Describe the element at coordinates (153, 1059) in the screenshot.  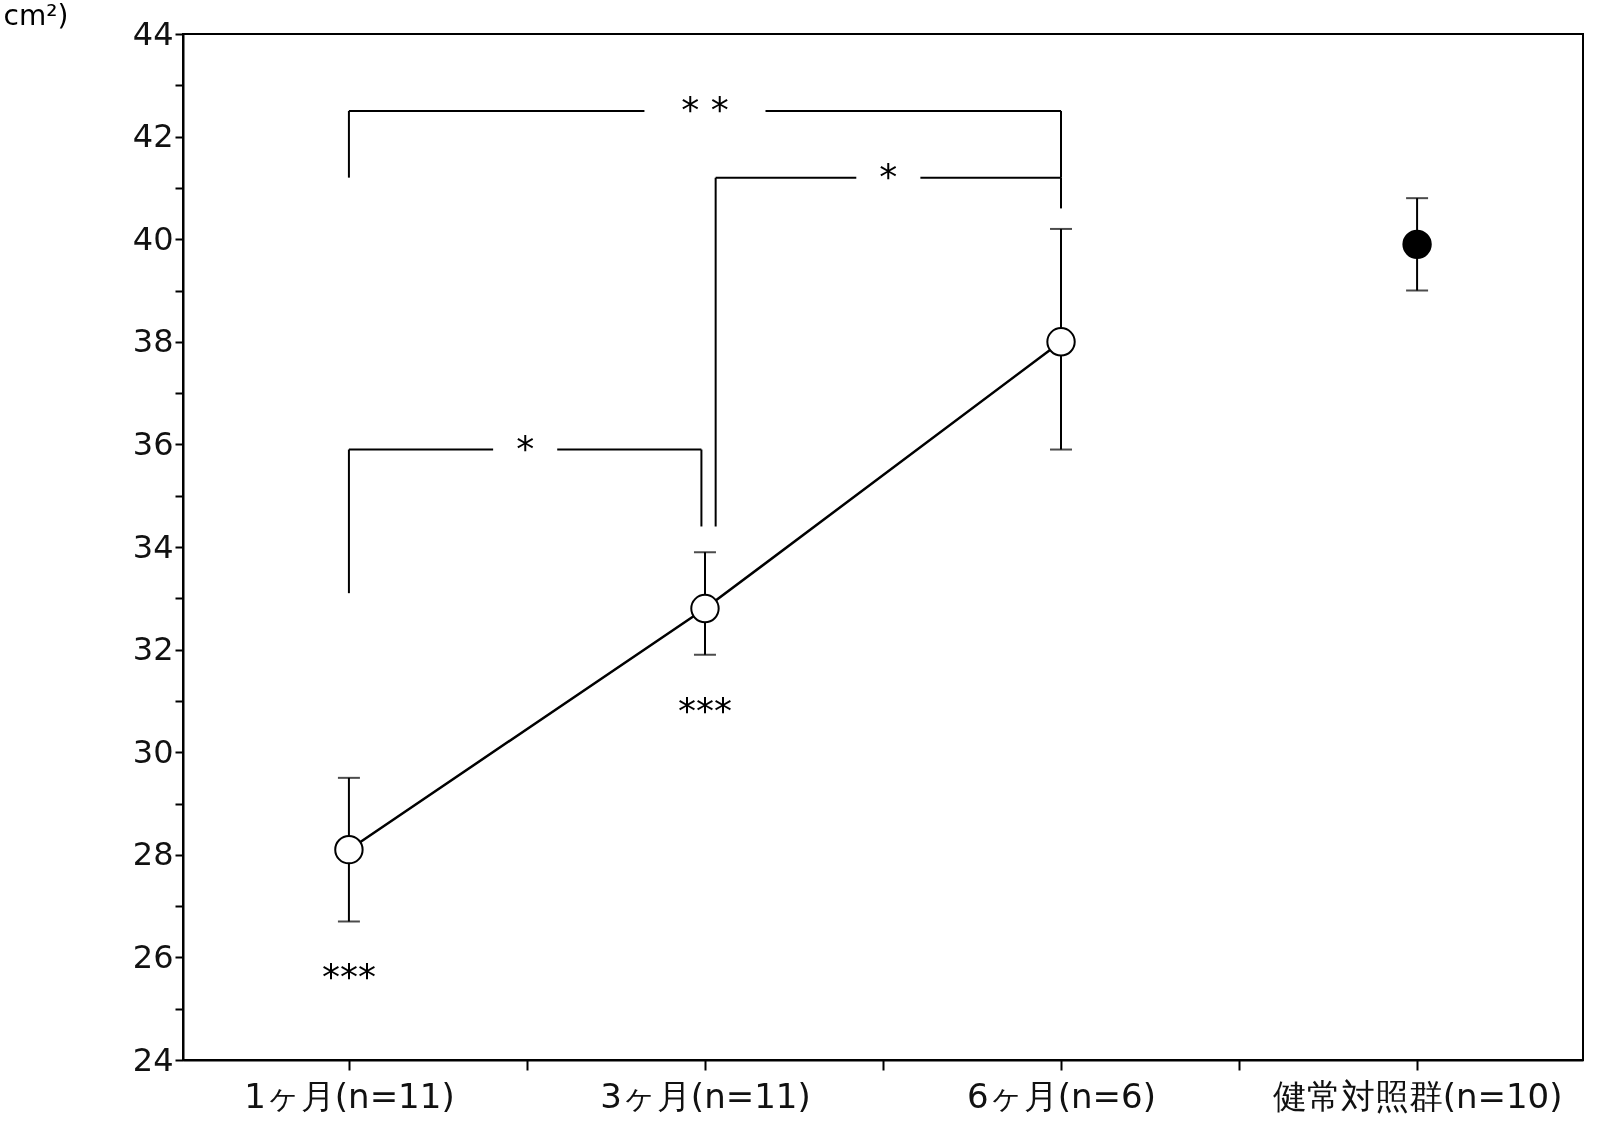
I see `y-tick-label: 24` at that location.